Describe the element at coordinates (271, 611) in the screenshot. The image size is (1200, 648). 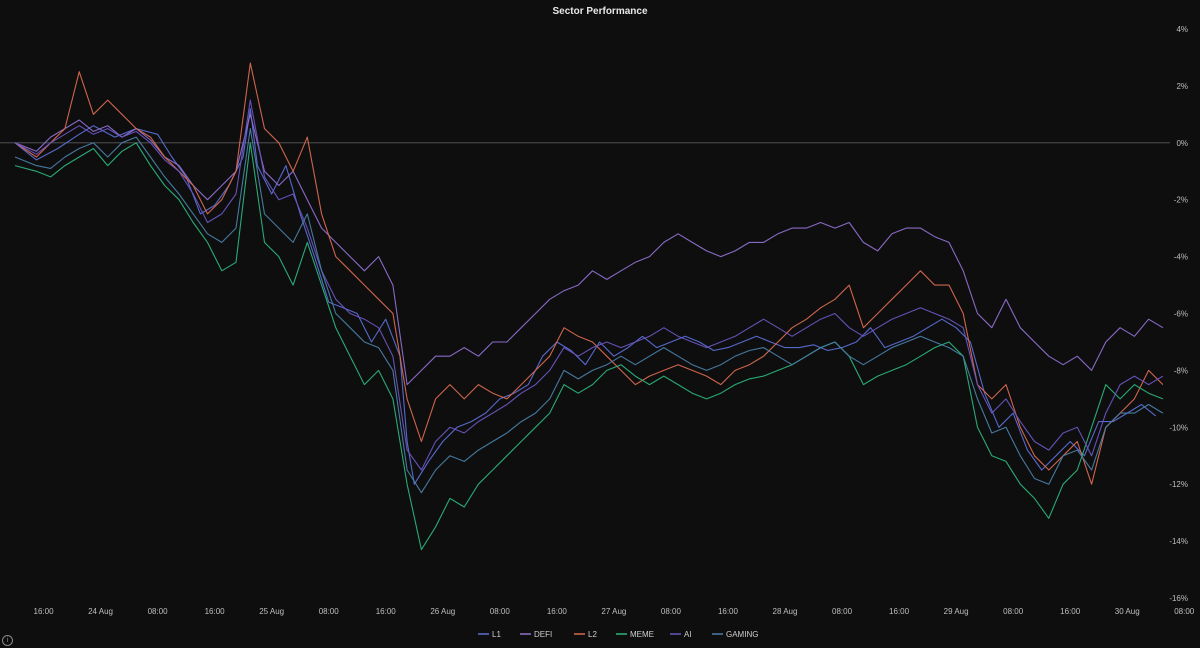
I see `x-tick-label: 25 Aug` at that location.